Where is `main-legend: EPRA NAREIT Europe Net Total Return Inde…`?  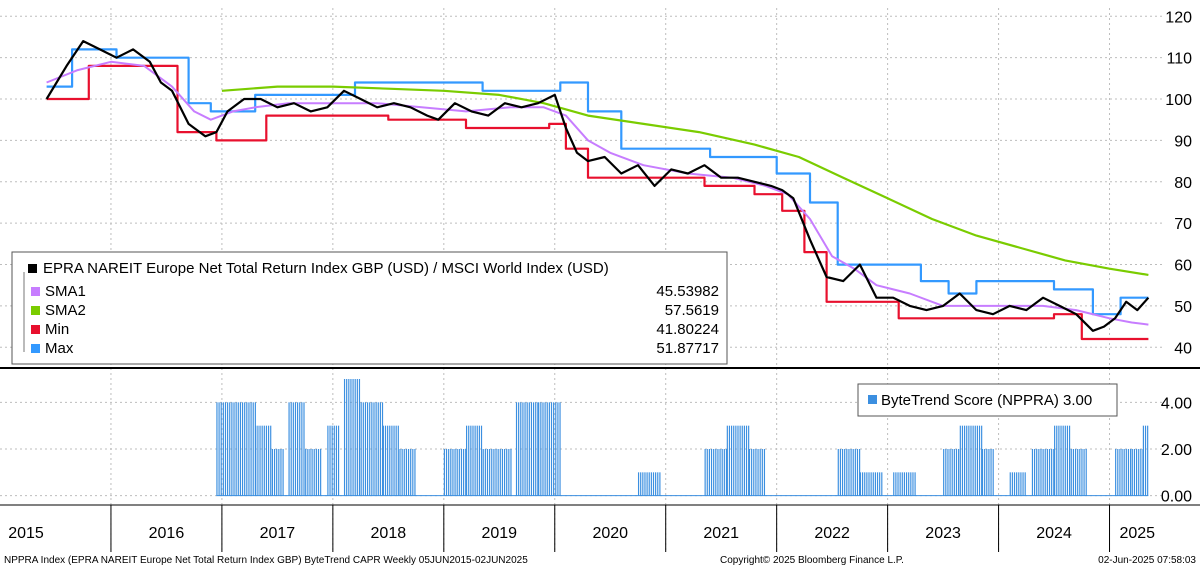
main-legend: EPRA NAREIT Europe Net Total Return Inde… is located at coordinates (369, 308).